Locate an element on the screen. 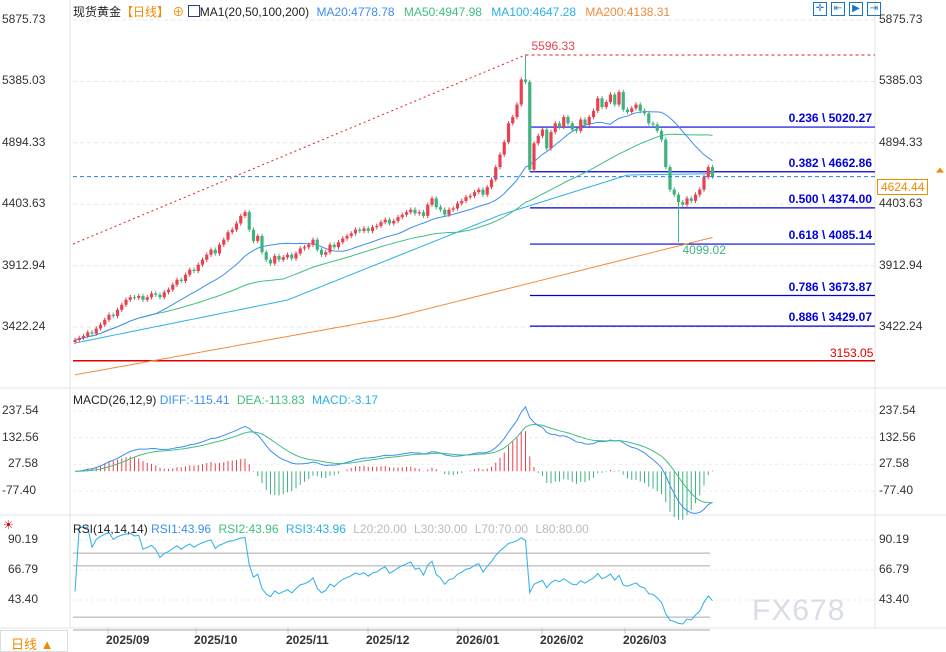  macd-tick-left: 237.54 is located at coordinates (20, 409).